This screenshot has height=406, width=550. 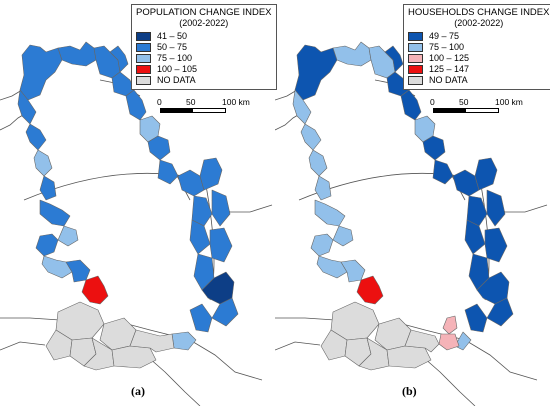 I want to click on legend-item: 100 – 125, so click(x=478, y=58).